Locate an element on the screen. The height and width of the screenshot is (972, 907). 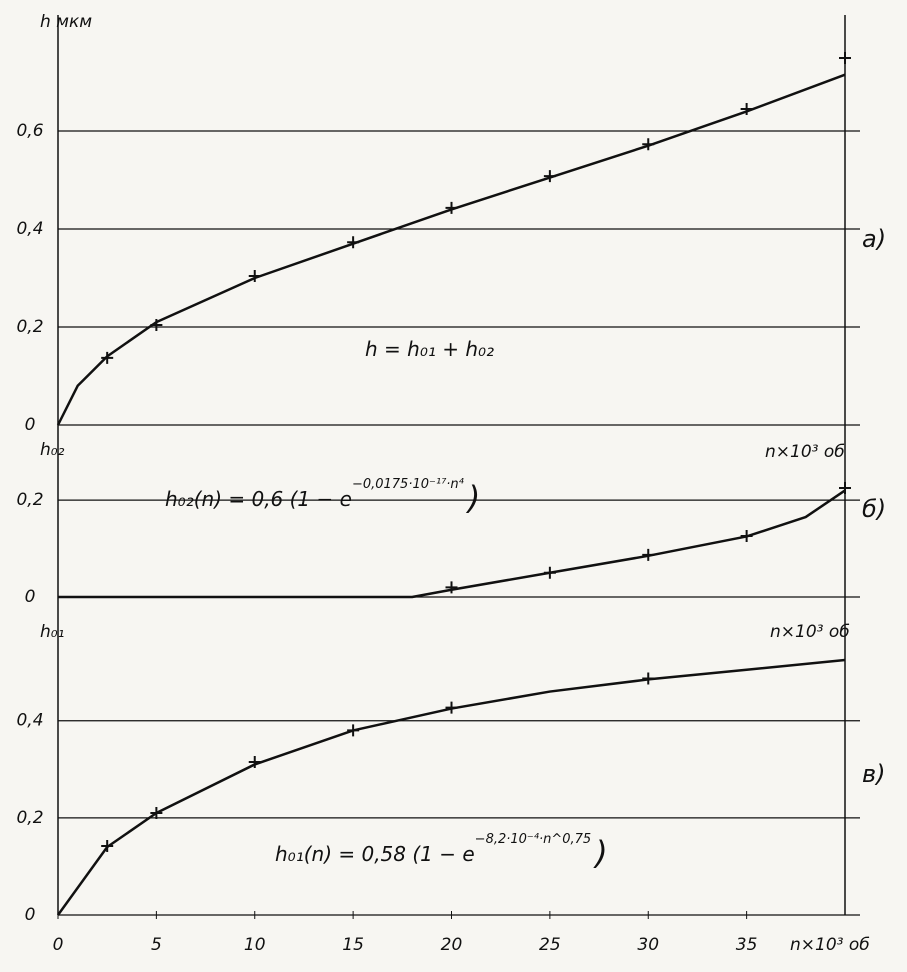
formula: h₀₂(n) = 0,6 (1 − e−0,0175·10⁻¹⁷·n⁴) is located at coordinates (322, 497).